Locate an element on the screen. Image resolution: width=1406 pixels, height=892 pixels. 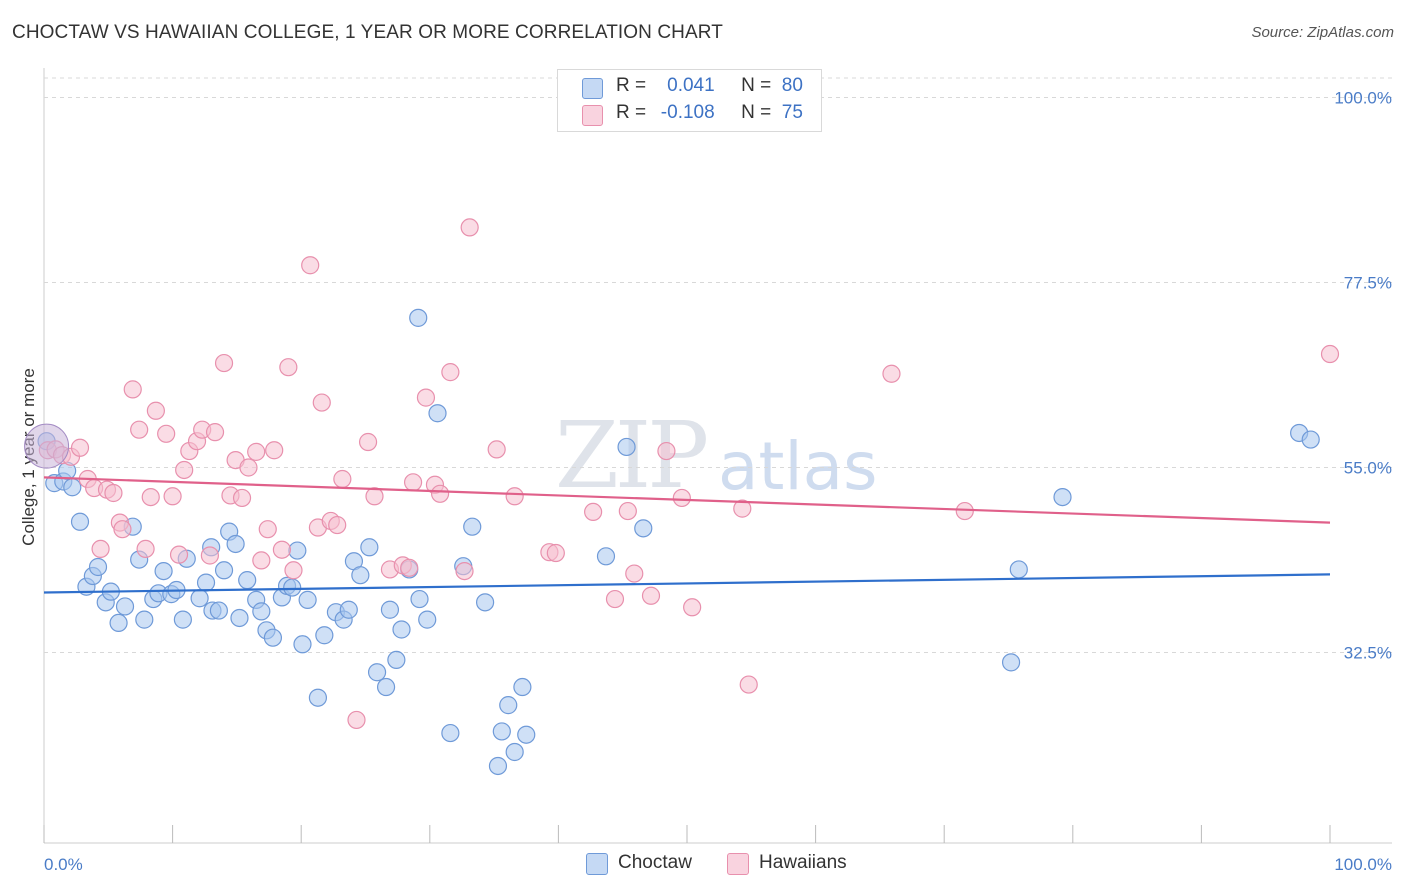
legend-n-value: 80 is located at coordinates (792, 85).